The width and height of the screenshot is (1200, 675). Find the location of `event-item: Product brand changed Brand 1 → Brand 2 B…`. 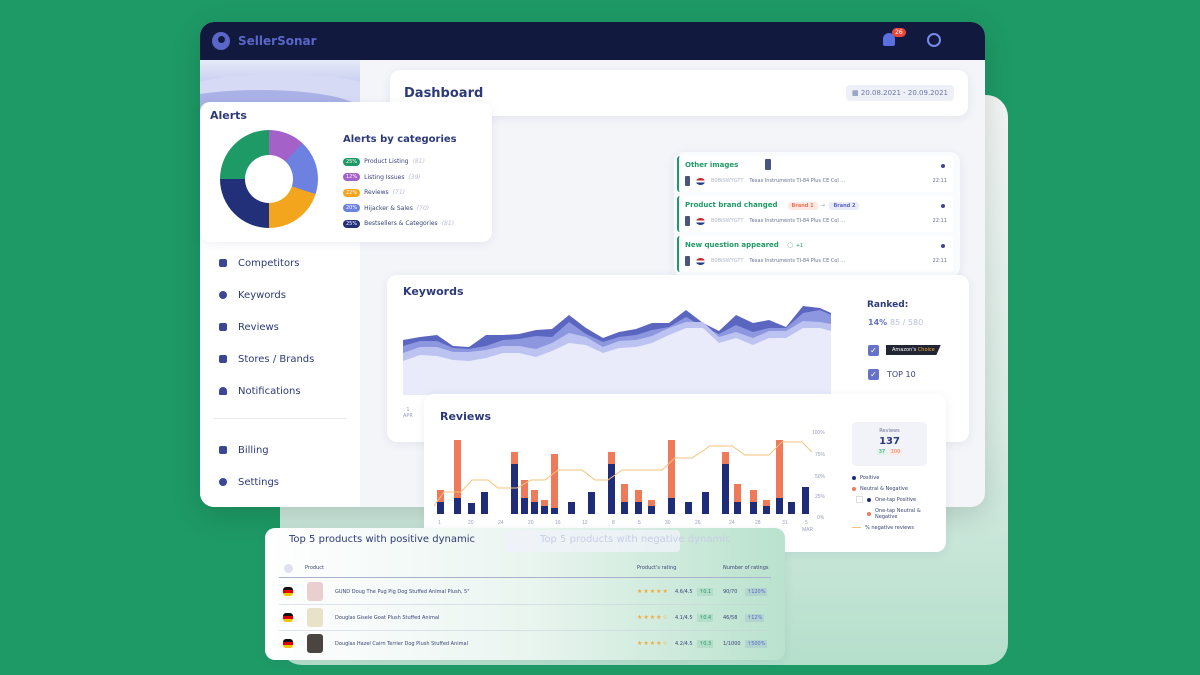

event-item: Product brand changed Brand 1 → Brand 2 B… is located at coordinates (815, 214).